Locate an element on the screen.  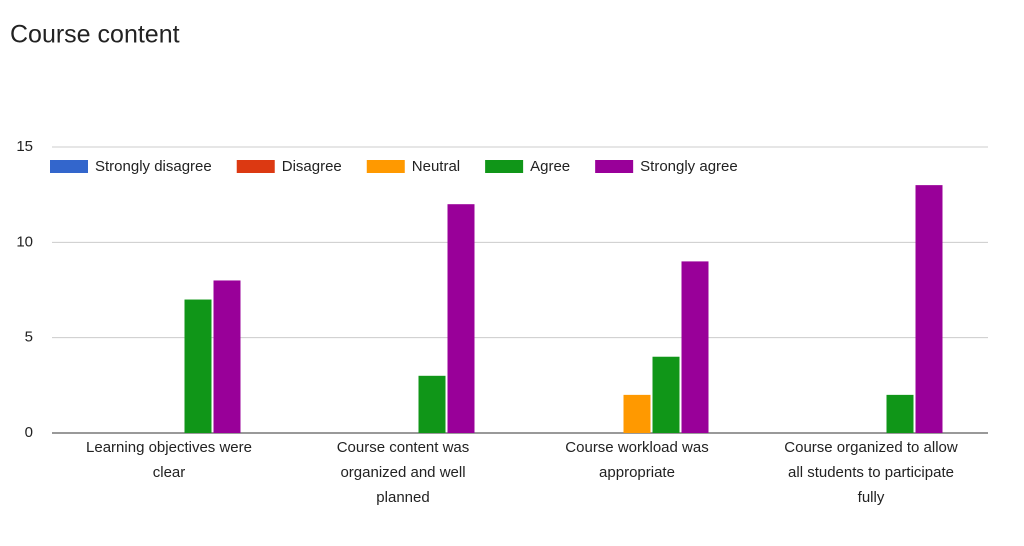
chart-title: Course content is located at coordinates (95, 35).